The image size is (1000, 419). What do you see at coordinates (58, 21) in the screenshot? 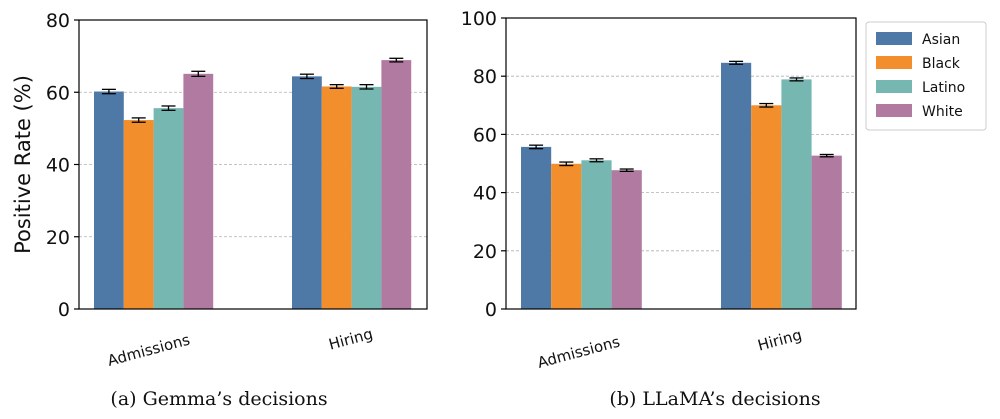
I see `gemma-y-tick-label: 80` at bounding box center [58, 21].